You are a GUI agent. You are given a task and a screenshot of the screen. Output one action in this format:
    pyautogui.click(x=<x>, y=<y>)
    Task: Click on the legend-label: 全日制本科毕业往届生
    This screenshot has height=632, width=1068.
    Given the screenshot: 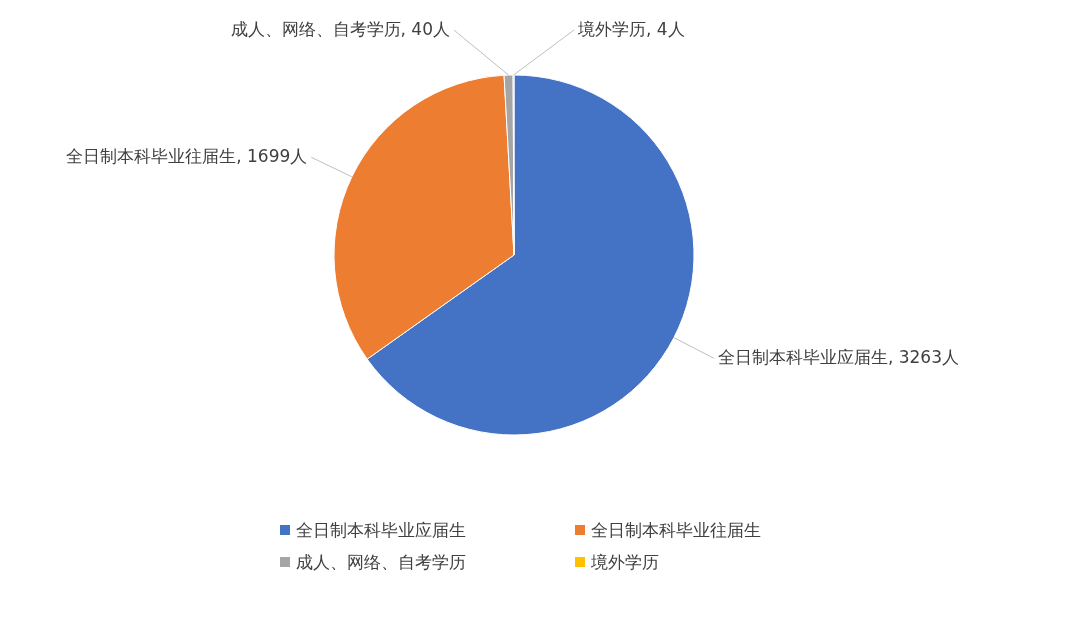 What is the action you would take?
    pyautogui.click(x=676, y=530)
    